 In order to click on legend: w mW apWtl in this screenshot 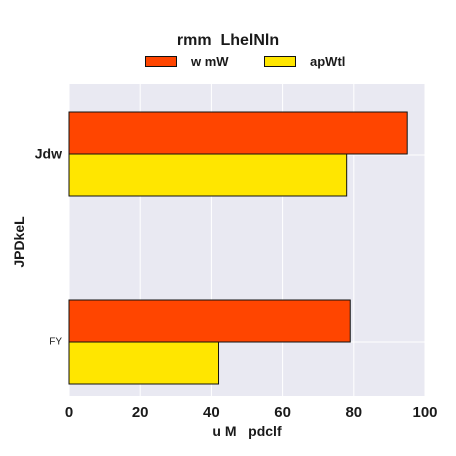, I will do `click(255, 63)`.